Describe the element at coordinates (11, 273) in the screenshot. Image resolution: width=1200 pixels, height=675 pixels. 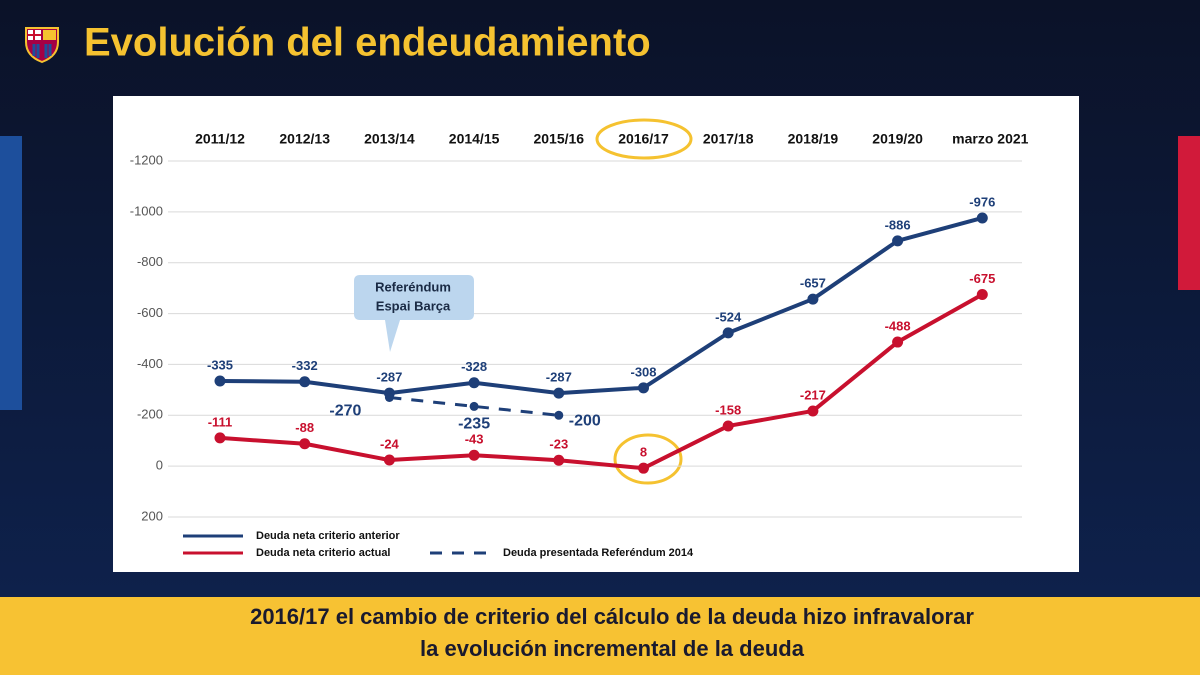
I see `side-bar-left` at that location.